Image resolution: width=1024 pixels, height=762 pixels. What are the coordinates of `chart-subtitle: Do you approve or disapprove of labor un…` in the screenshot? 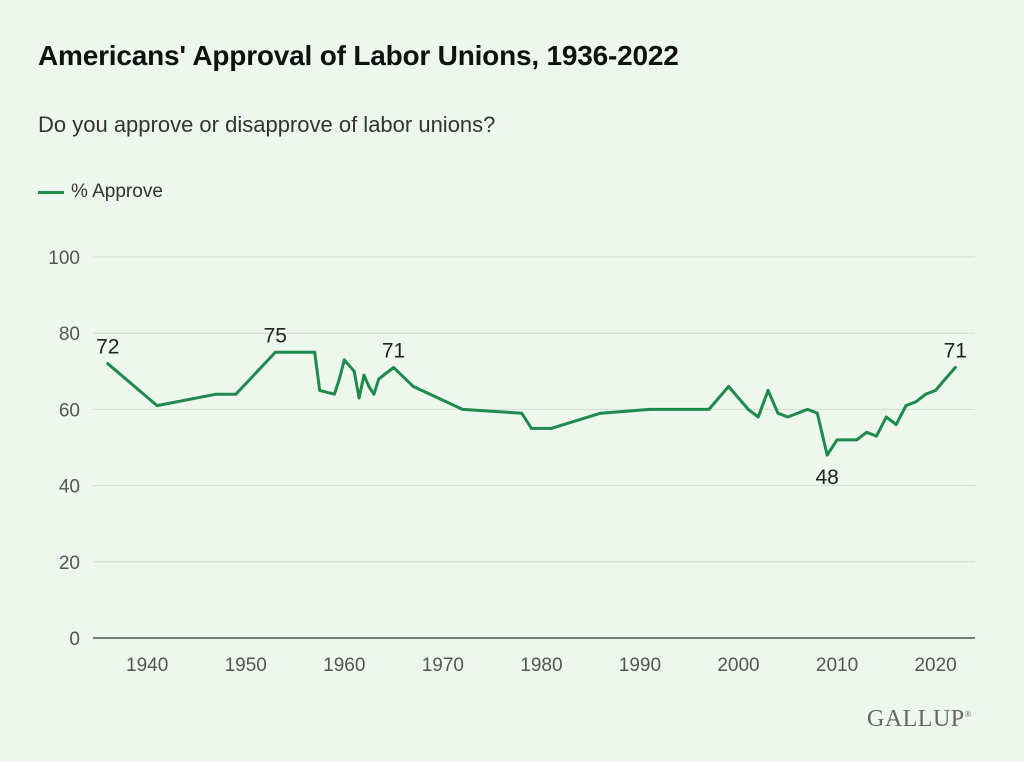 It's located at (267, 124).